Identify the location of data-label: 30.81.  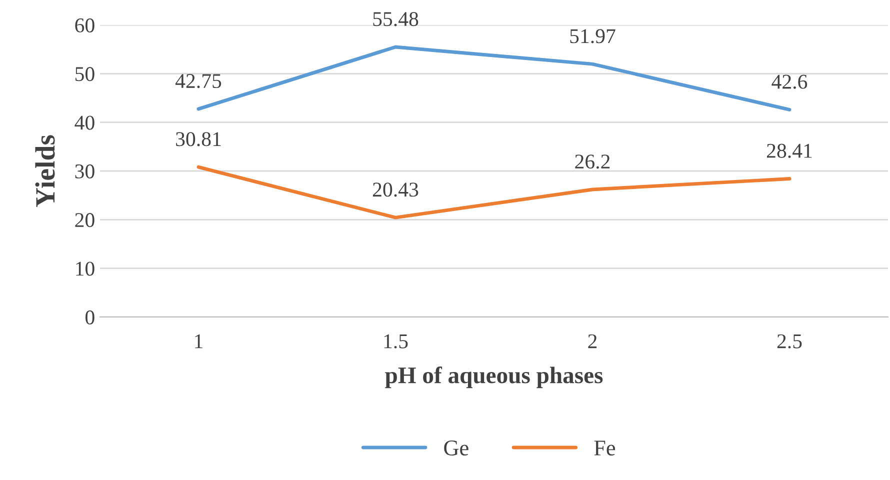
(198, 139).